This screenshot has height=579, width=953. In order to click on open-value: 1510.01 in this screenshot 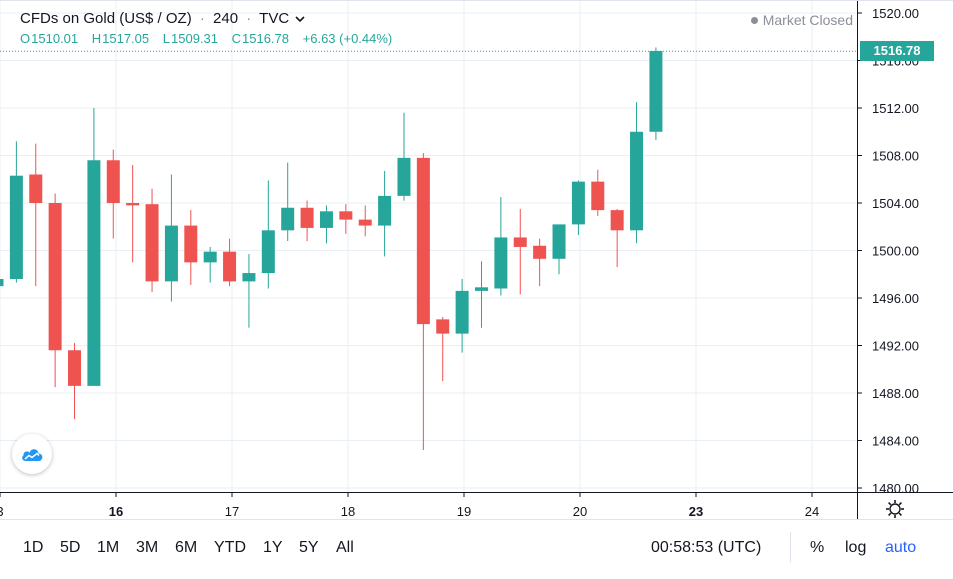, I will do `click(55, 38)`.